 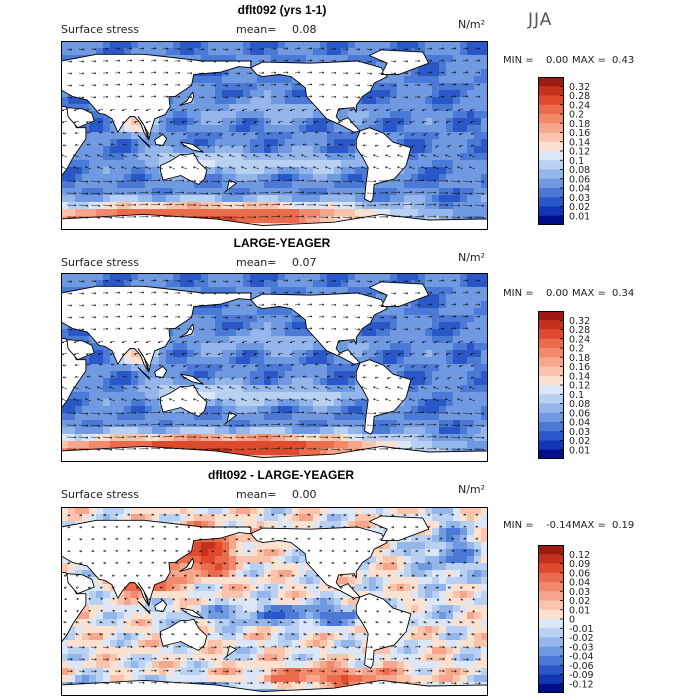 What do you see at coordinates (100, 29) in the screenshot?
I see `panel-1-field-label: Surface stress` at bounding box center [100, 29].